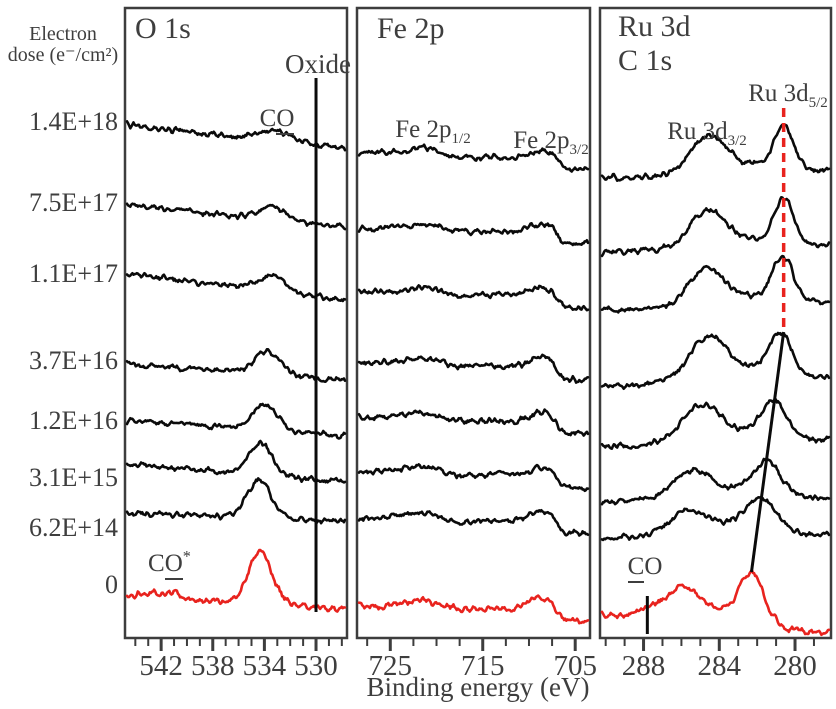 The width and height of the screenshot is (836, 709). Describe the element at coordinates (473, 158) in the screenshot. I see `trace-fe2p-1.4E+18` at that location.